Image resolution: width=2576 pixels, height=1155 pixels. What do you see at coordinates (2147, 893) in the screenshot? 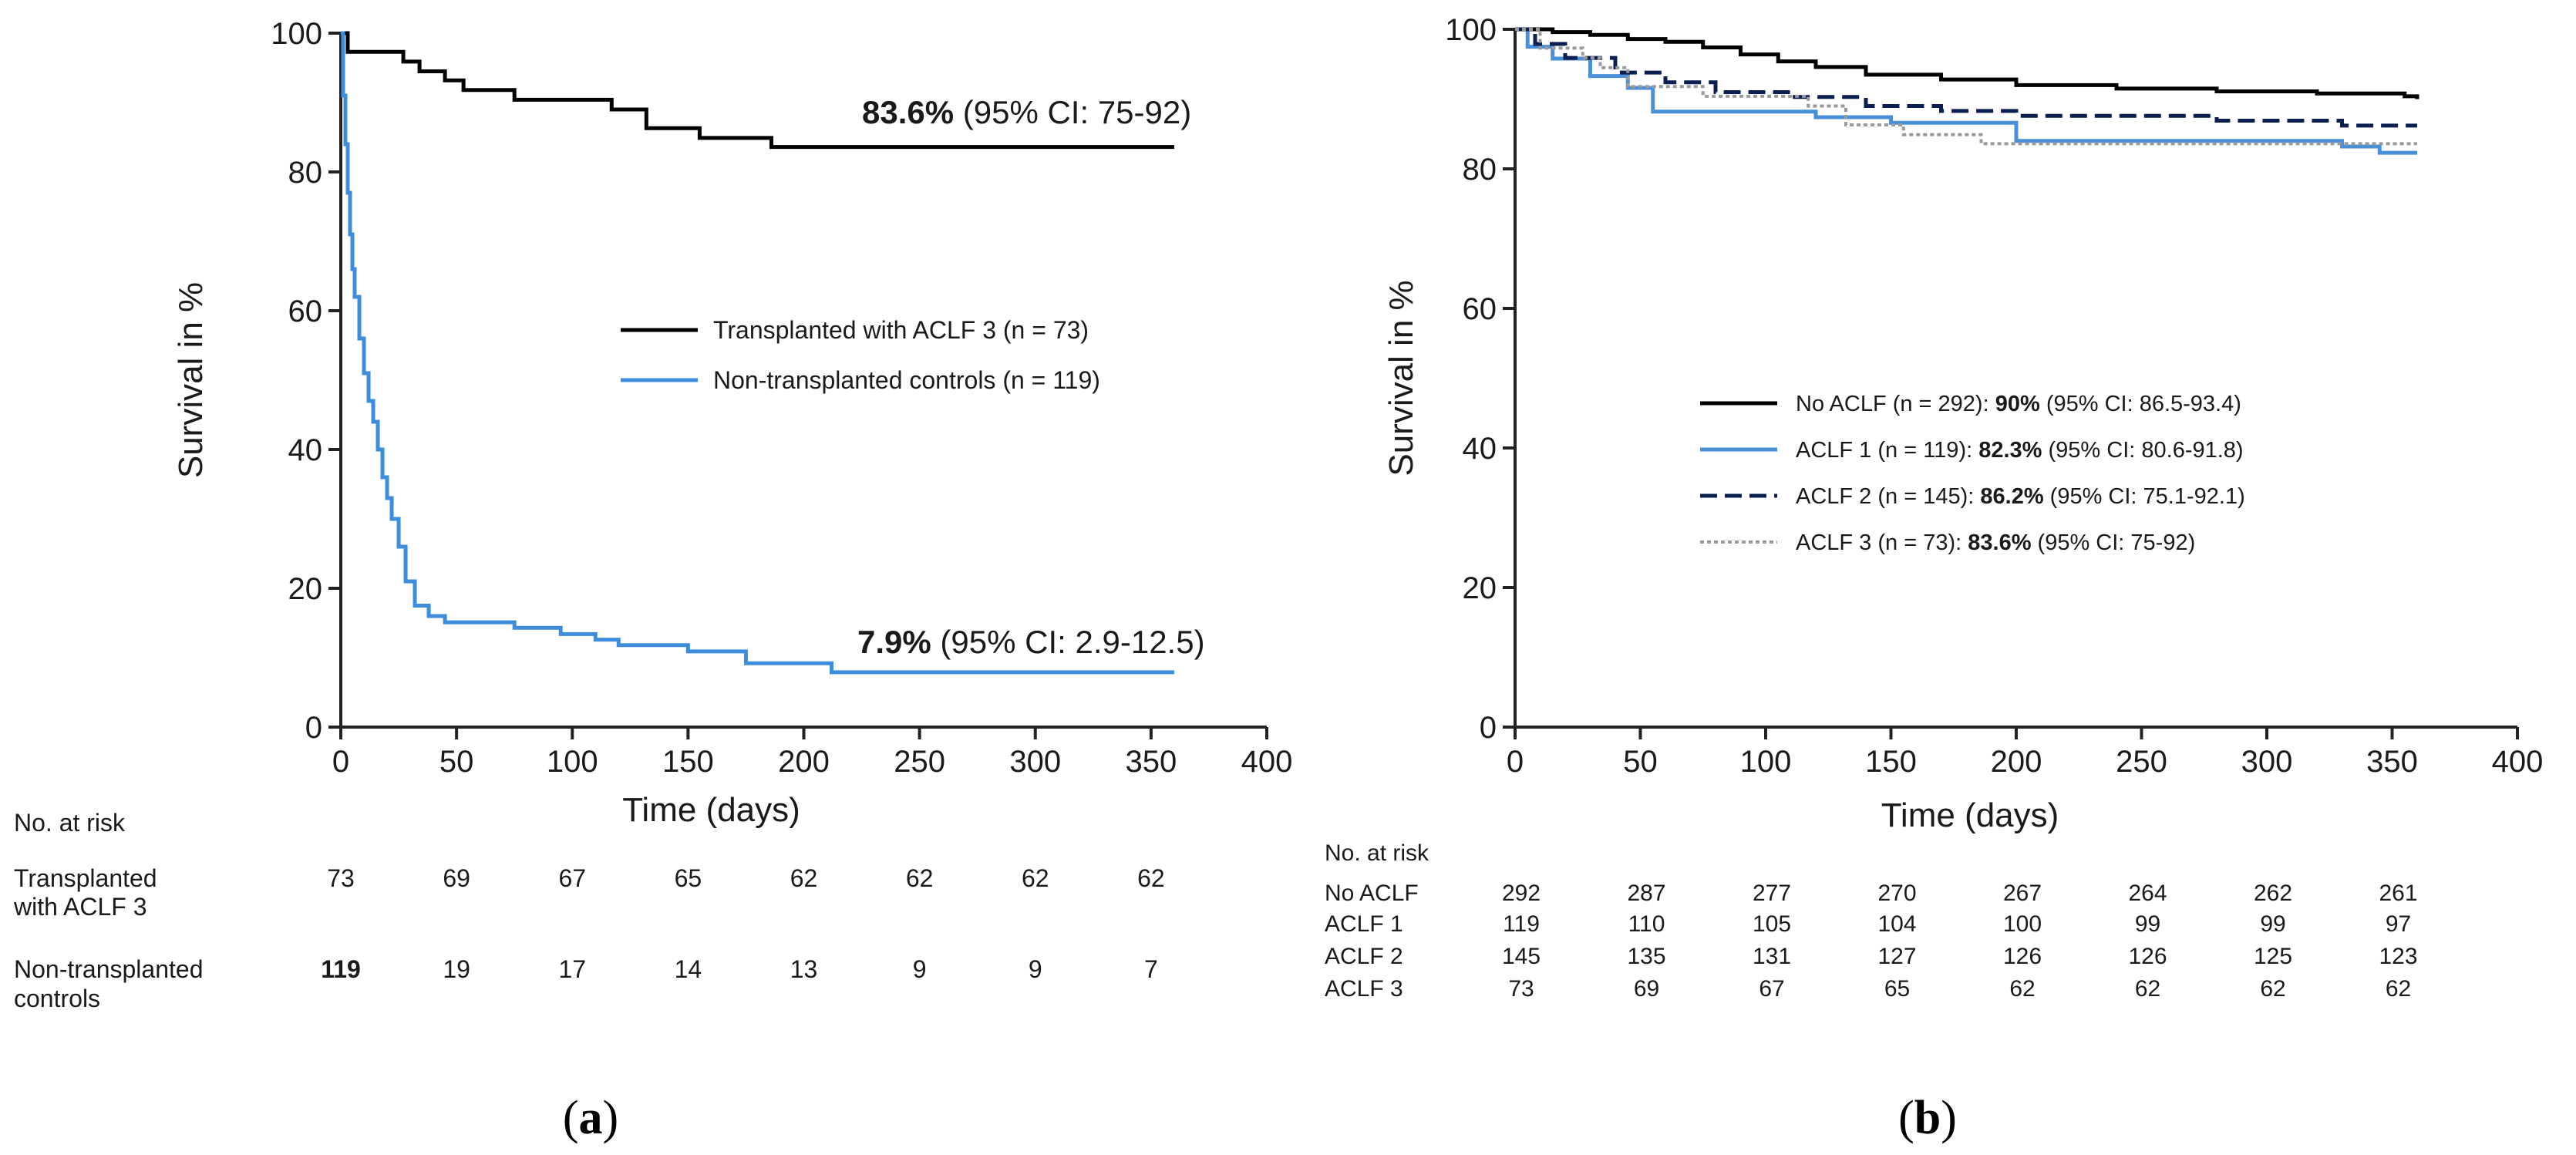
I see `risk-value: 264` at bounding box center [2147, 893].